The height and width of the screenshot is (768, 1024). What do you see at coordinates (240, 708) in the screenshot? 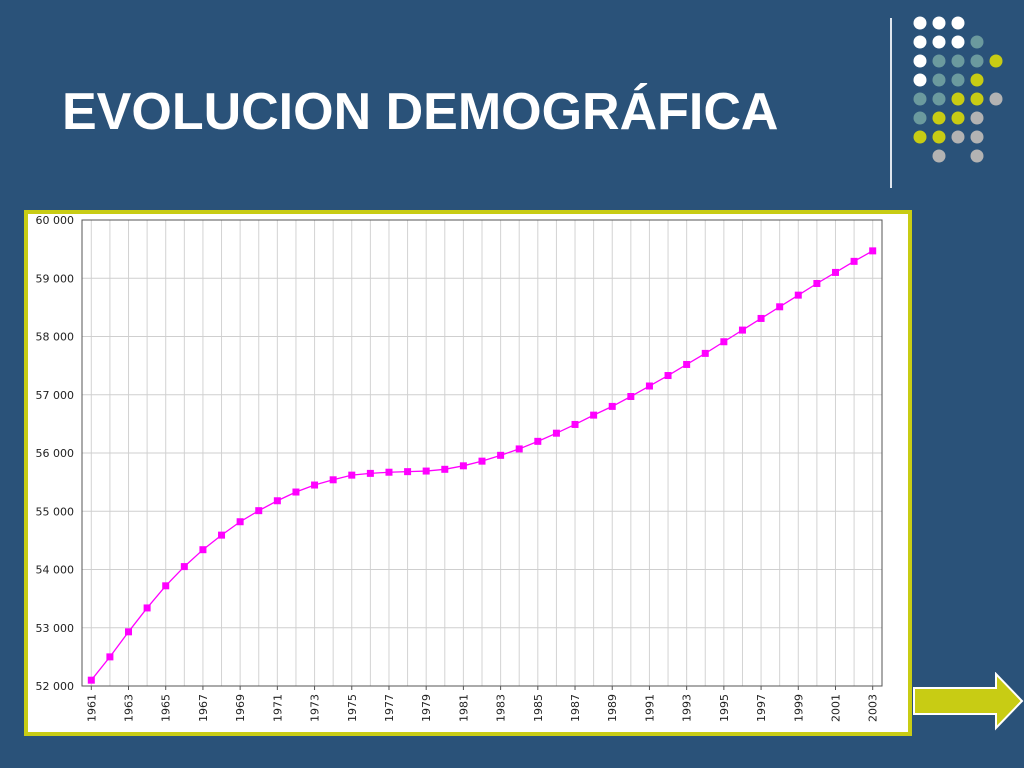
I see `x-tick-label: 1969` at bounding box center [240, 708].